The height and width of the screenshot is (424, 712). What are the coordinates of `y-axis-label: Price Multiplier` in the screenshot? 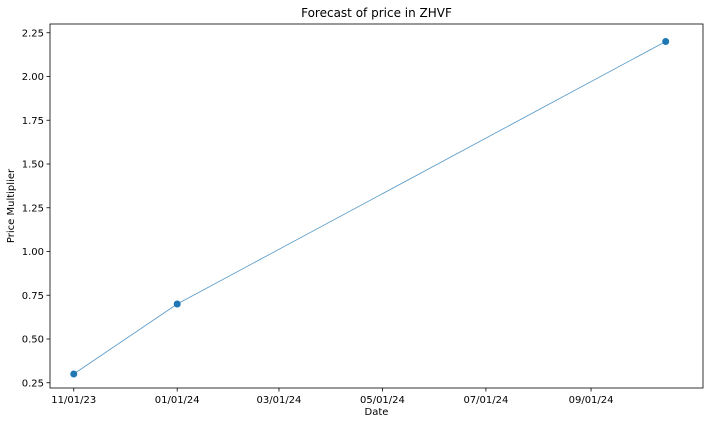 It's located at (11, 205).